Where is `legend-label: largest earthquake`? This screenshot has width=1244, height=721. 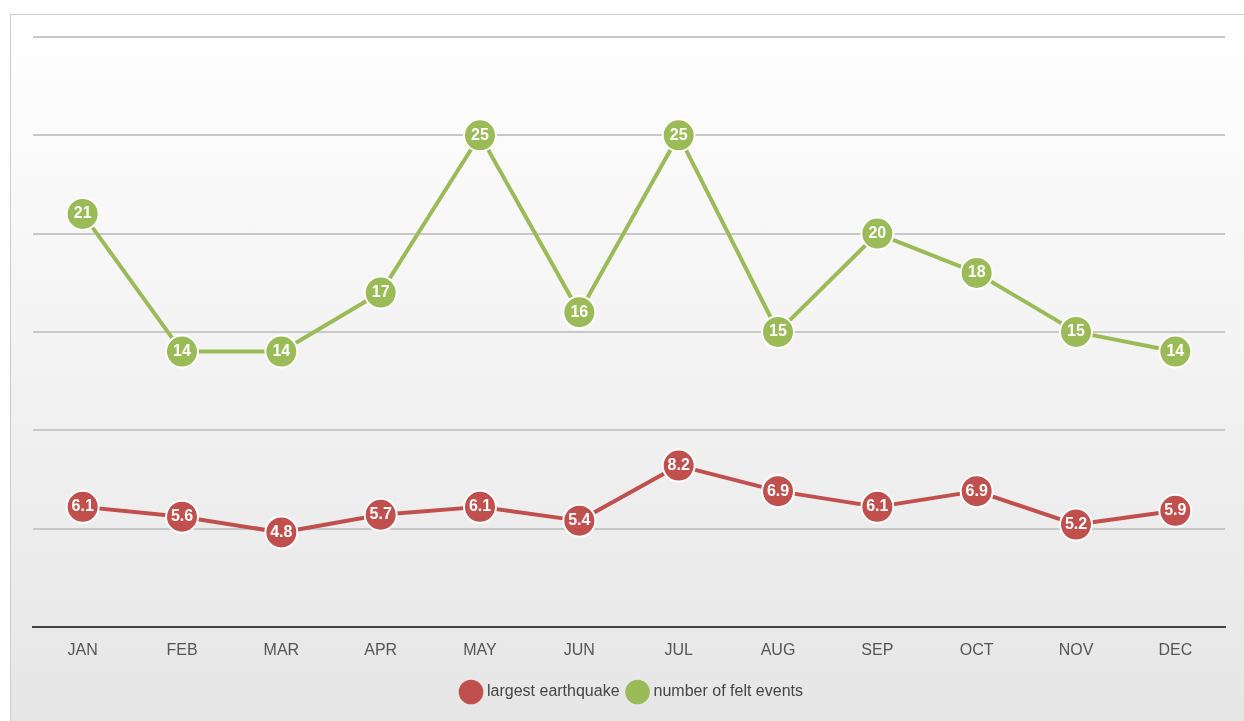 legend-label: largest earthquake is located at coordinates (553, 691).